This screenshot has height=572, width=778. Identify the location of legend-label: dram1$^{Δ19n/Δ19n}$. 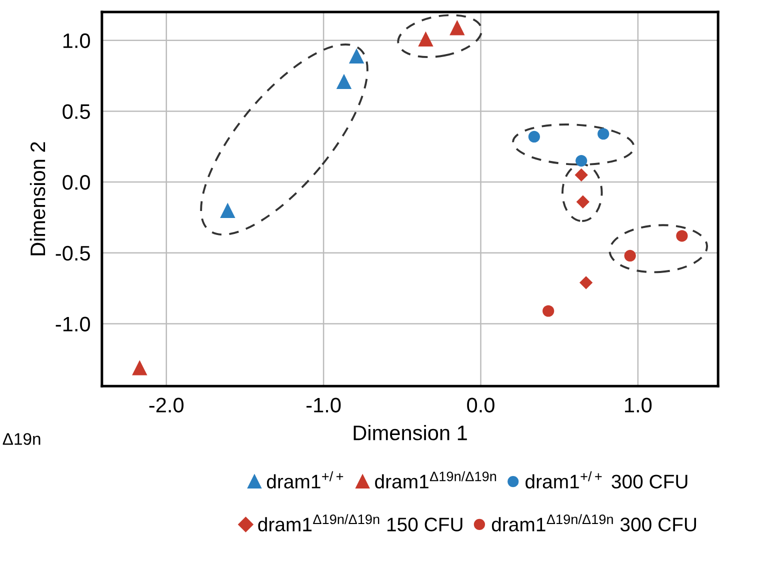
(435, 480).